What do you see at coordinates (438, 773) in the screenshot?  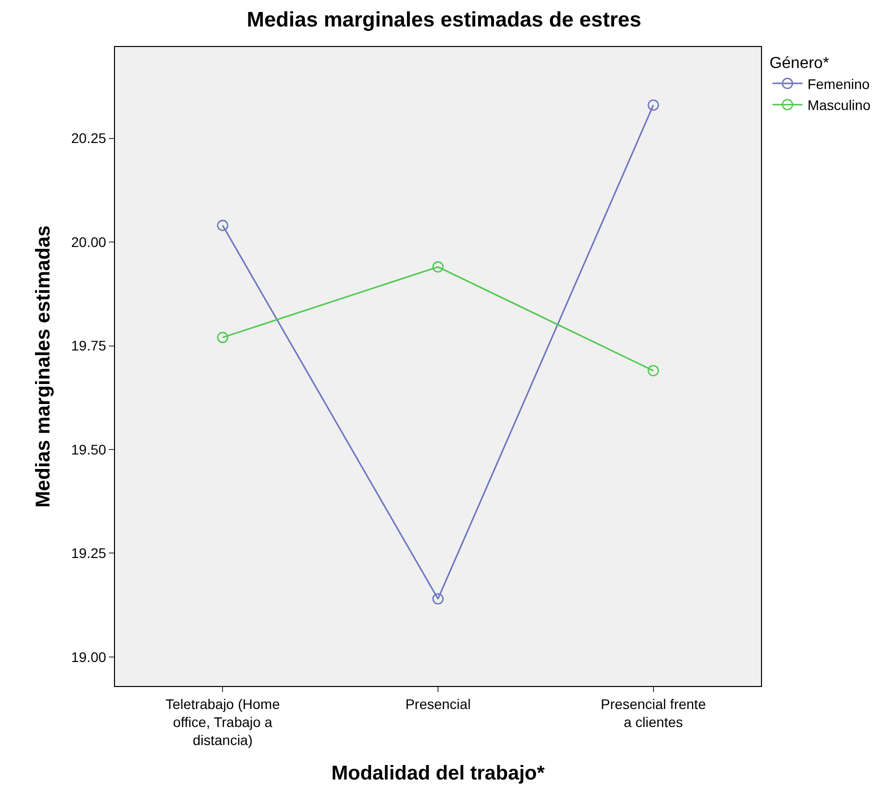 I see `x-axis-title: Modalidad del trabajo*` at bounding box center [438, 773].